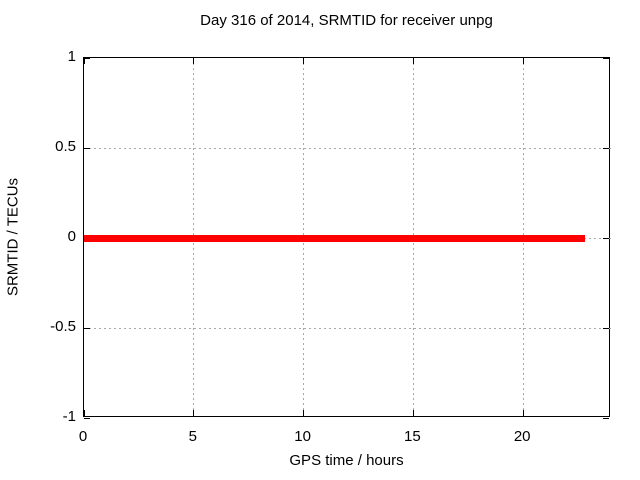 This screenshot has height=480, width=640. I want to click on y-tick-label: 0.5, so click(65, 146).